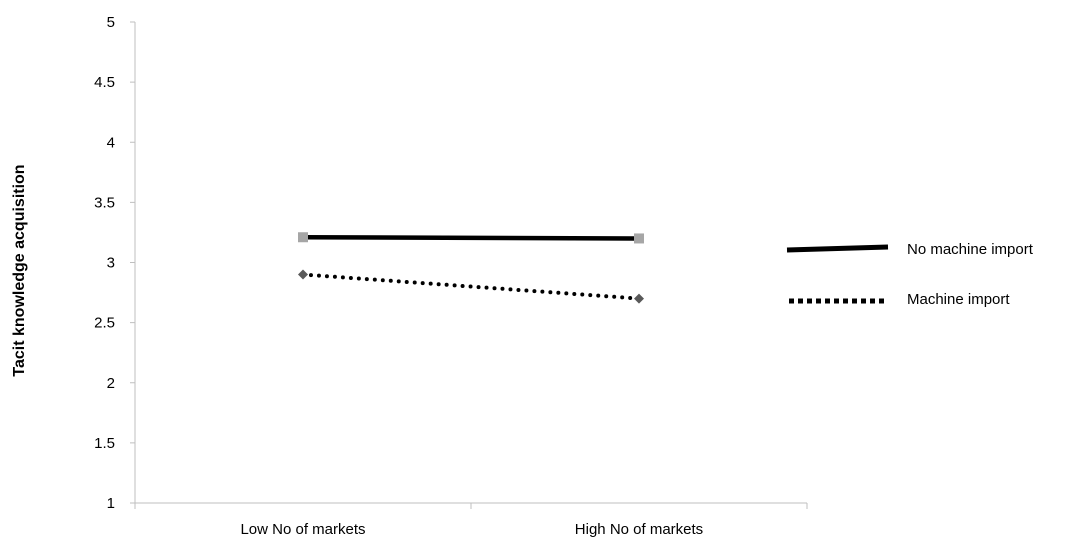 The height and width of the screenshot is (550, 1082). What do you see at coordinates (970, 249) in the screenshot?
I see `legend-label: No machine import` at bounding box center [970, 249].